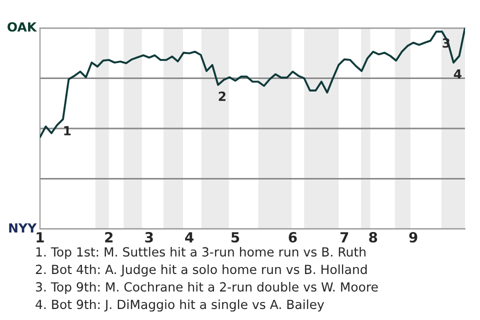  What do you see at coordinates (413, 237) in the screenshot?
I see `x-tick-label: 9` at bounding box center [413, 237].